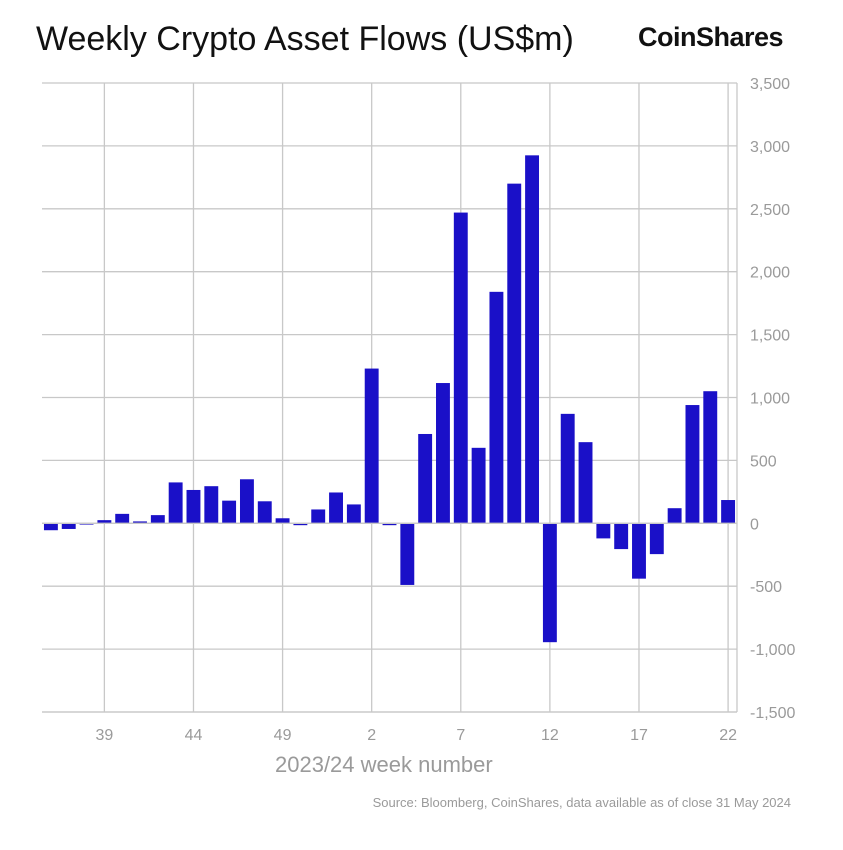 The width and height of the screenshot is (843, 850). I want to click on chart-title: Weekly Crypto Asset Flows (US$m), so click(305, 39).